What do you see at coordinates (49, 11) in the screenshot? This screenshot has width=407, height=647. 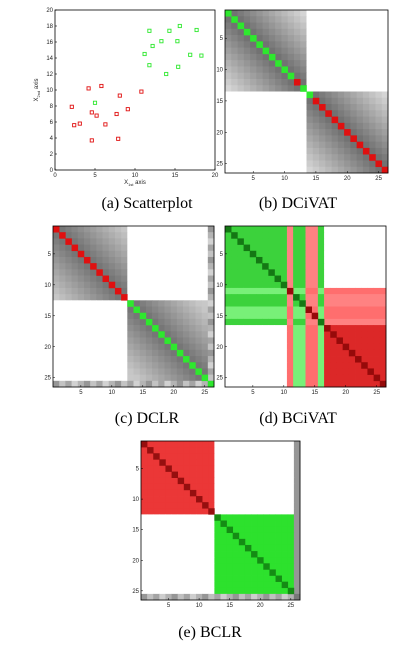 I see `y-tick-label: 20` at bounding box center [49, 11].